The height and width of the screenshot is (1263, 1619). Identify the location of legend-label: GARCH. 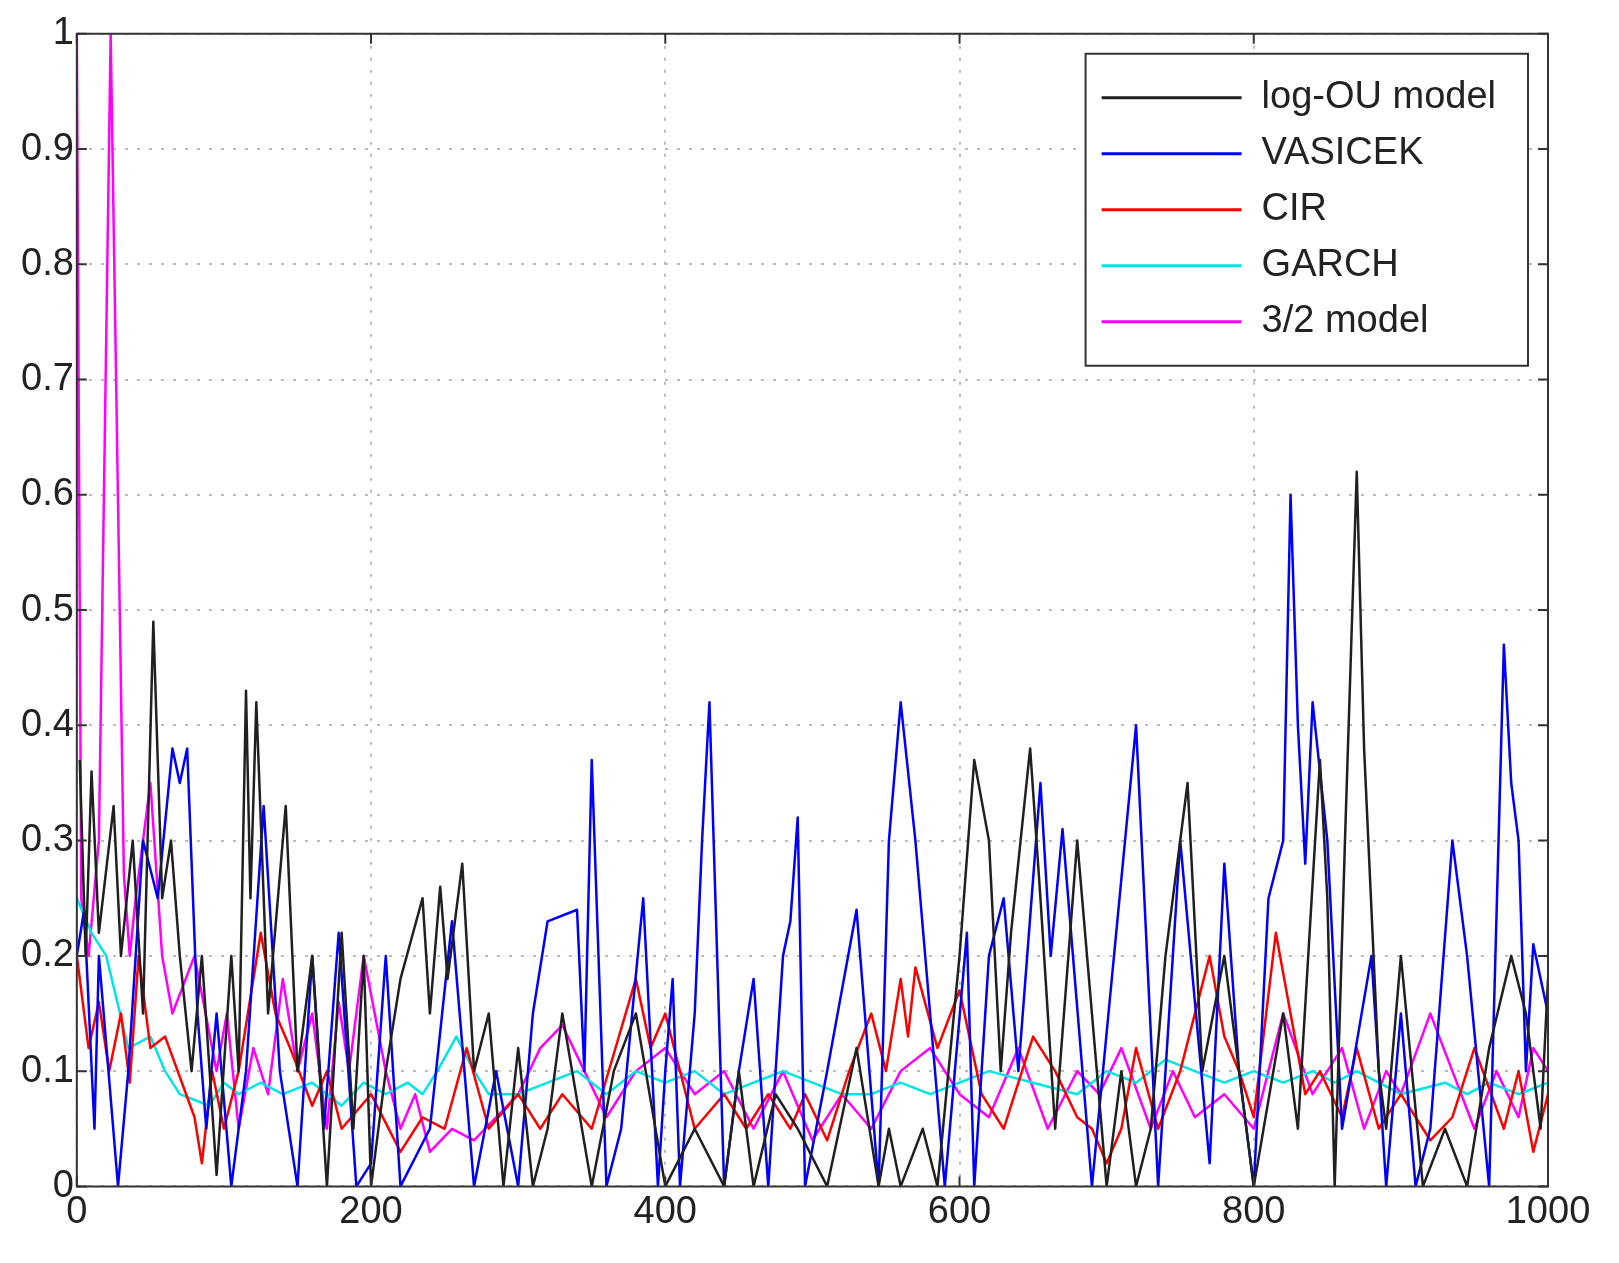
(1330, 263).